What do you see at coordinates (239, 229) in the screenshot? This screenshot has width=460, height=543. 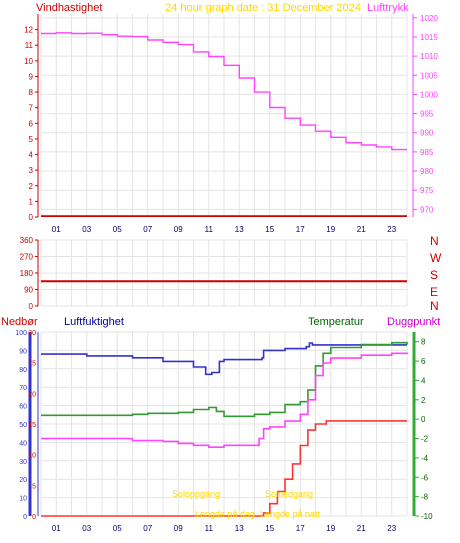 I see `p1-xtick-13: 13` at bounding box center [239, 229].